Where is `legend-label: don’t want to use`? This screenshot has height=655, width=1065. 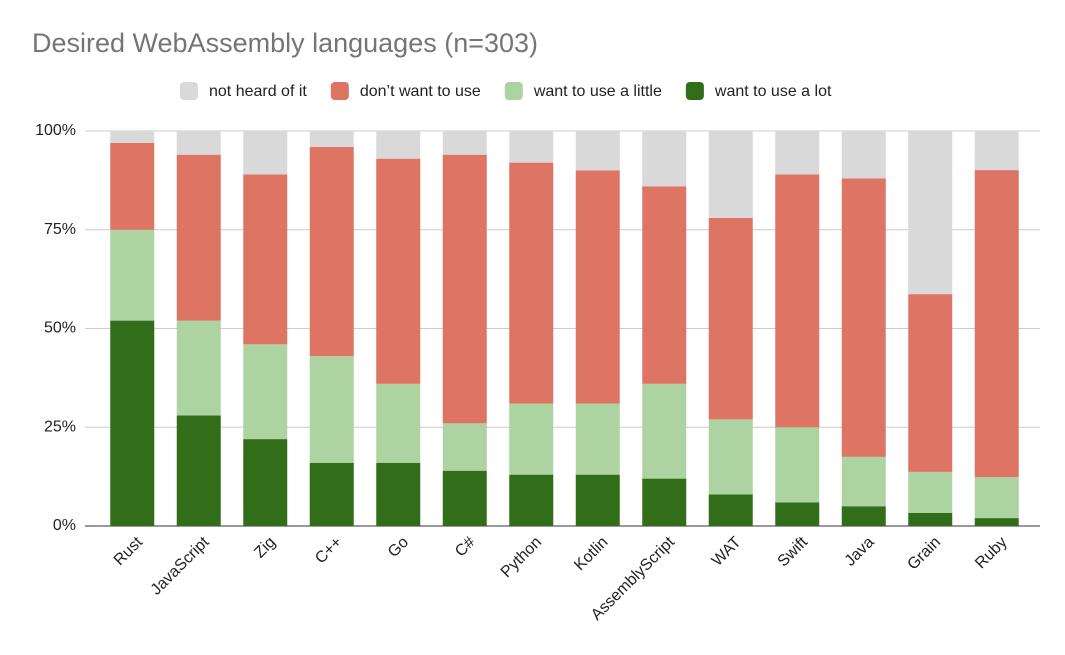
legend-label: don’t want to use is located at coordinates (420, 91).